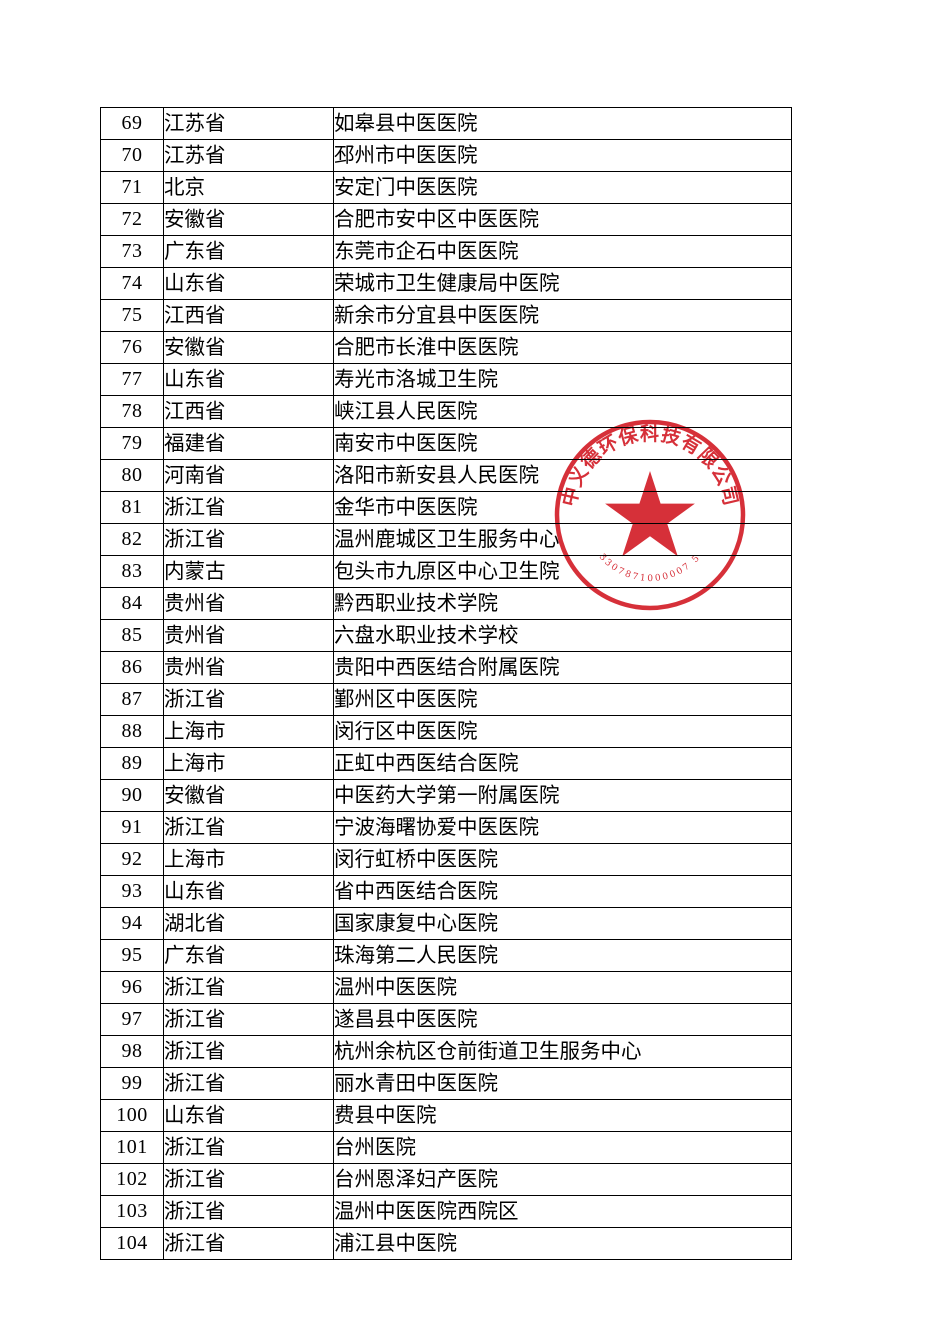 The image size is (945, 1336). I want to click on table-row: 95 广东省 珠海第二人民医院, so click(446, 955).